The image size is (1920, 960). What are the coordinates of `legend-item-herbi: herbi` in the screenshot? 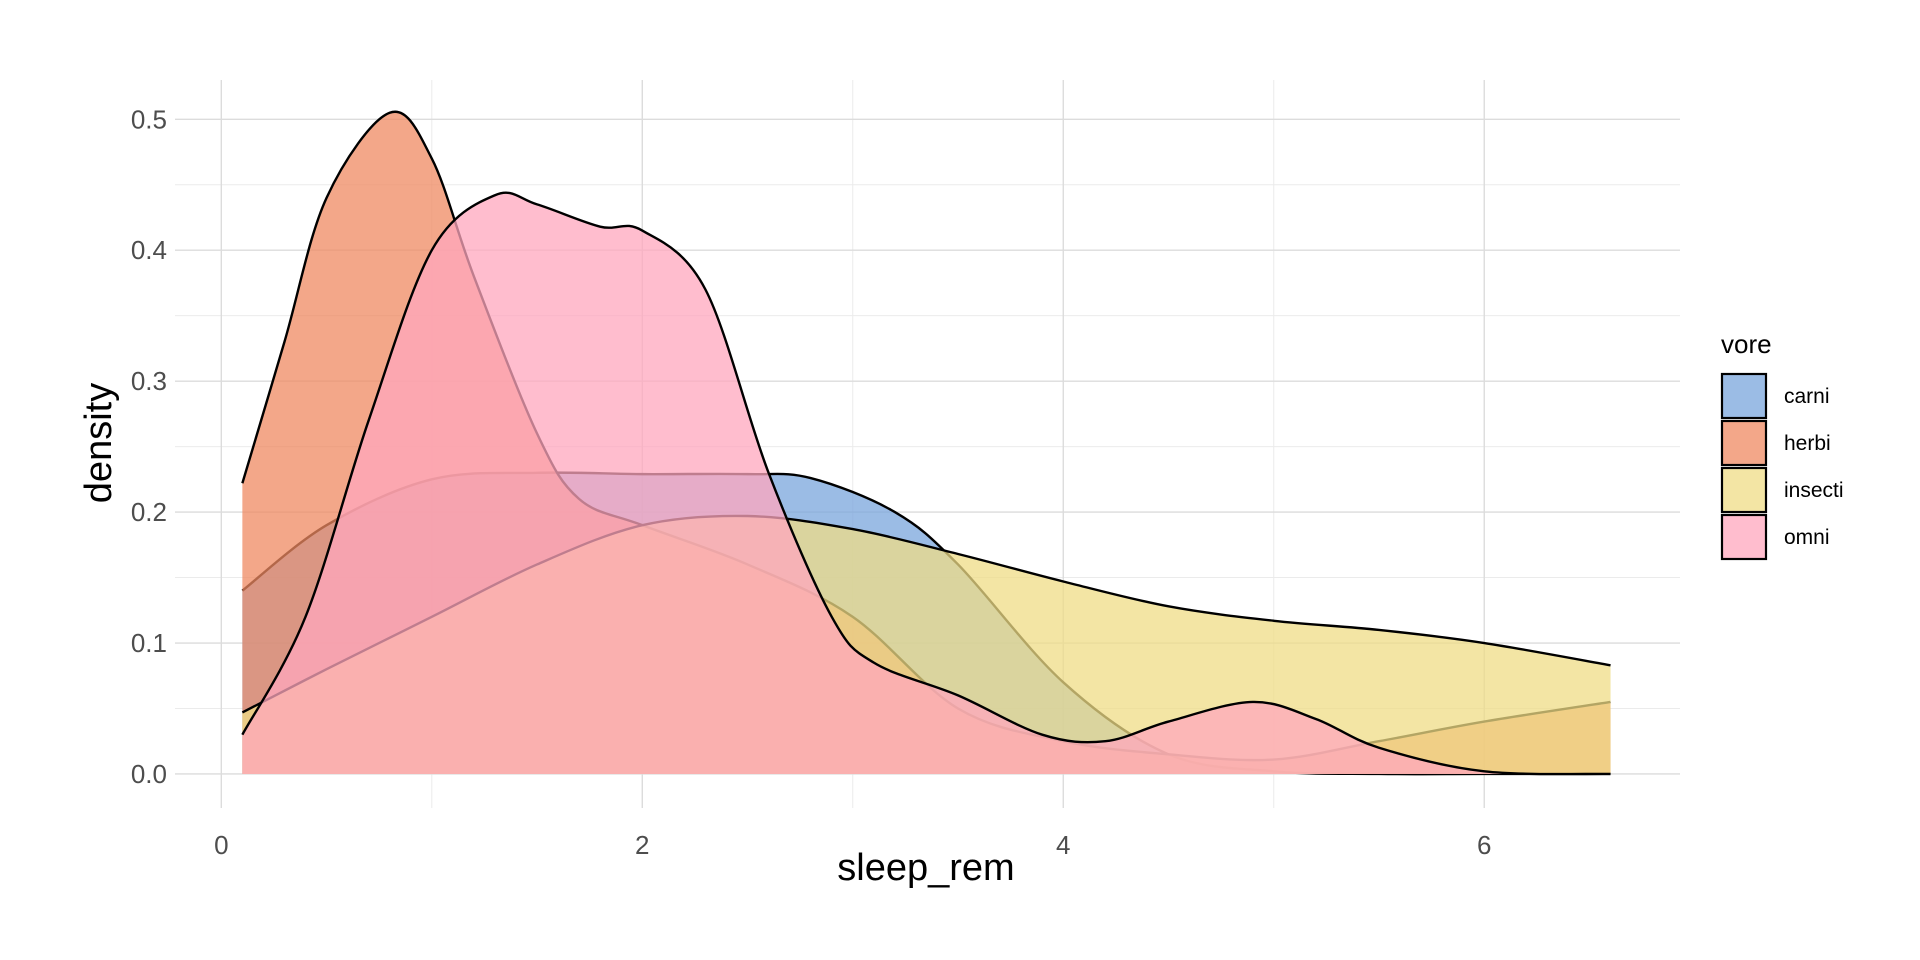 It's located at (1775, 443).